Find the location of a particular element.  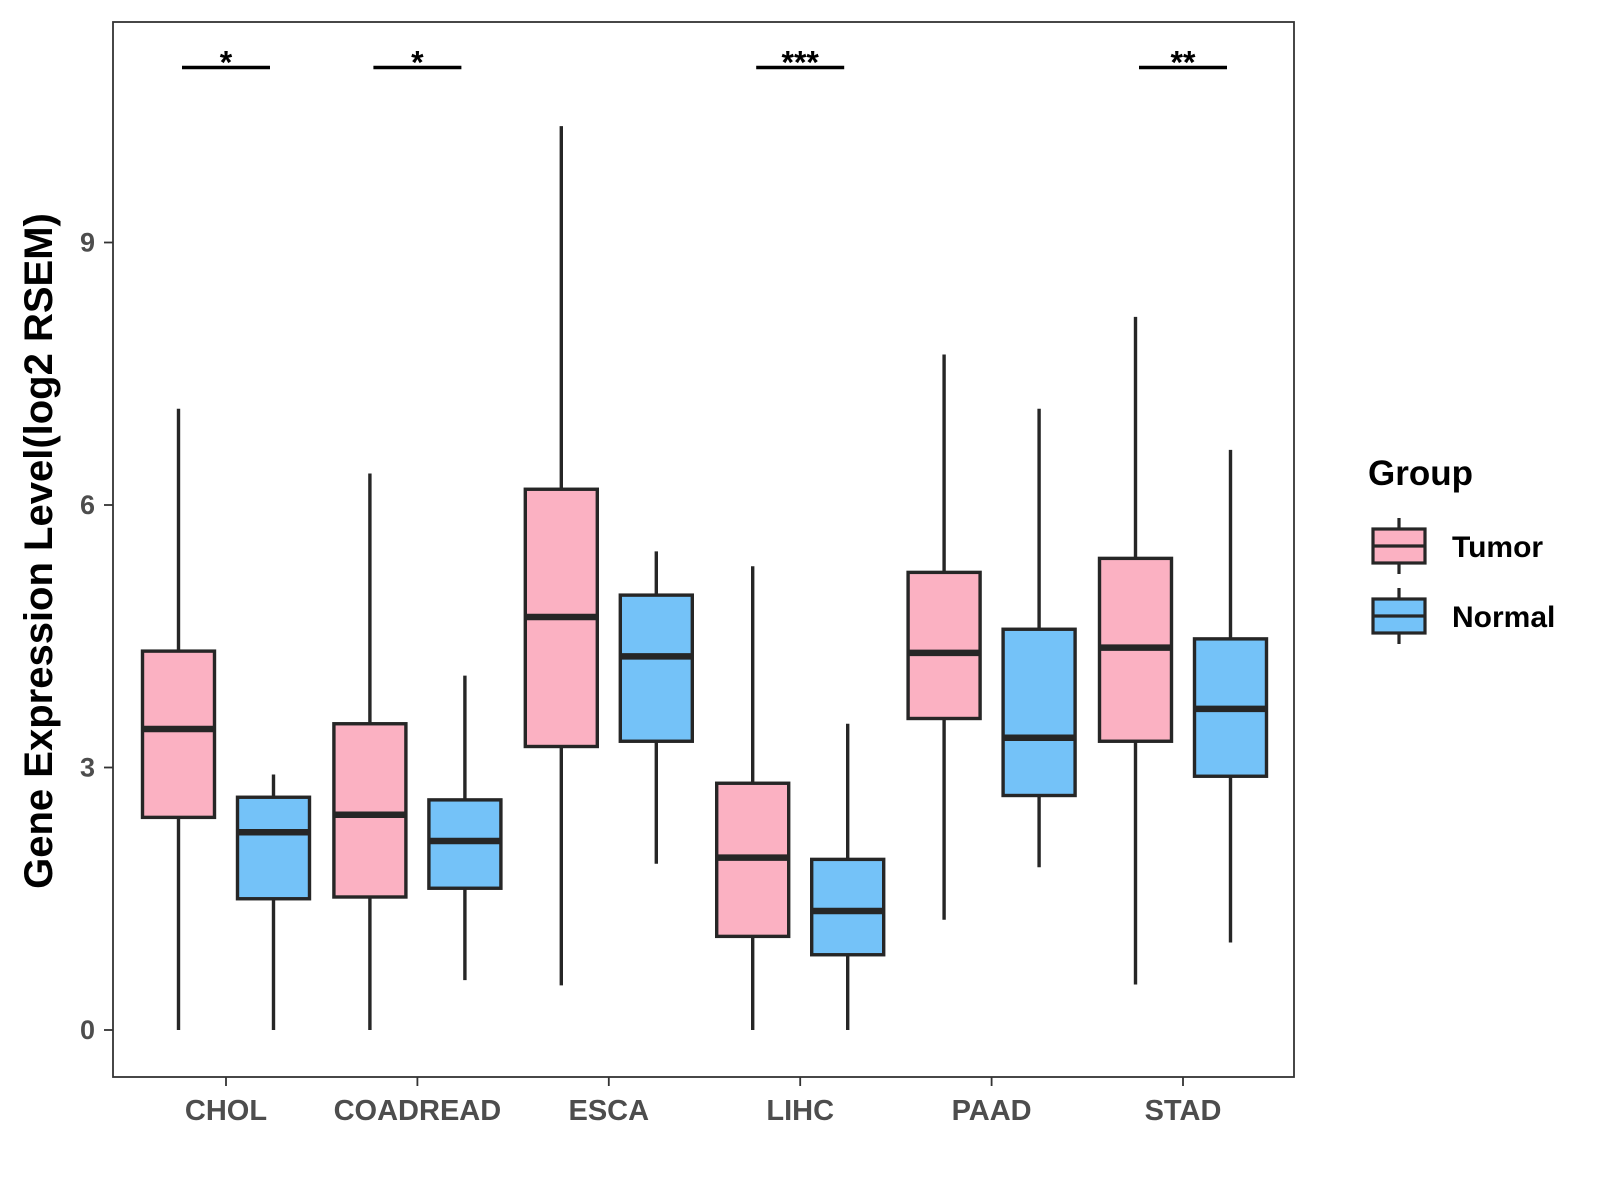

box-normal-paad is located at coordinates (1039, 638).